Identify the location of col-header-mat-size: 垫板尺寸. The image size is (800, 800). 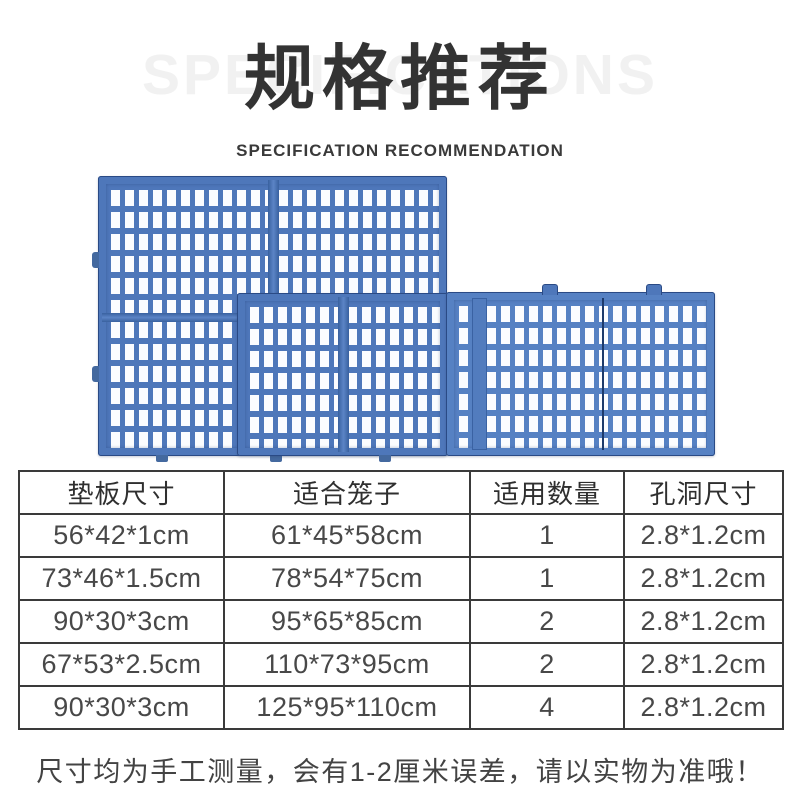
(121, 492).